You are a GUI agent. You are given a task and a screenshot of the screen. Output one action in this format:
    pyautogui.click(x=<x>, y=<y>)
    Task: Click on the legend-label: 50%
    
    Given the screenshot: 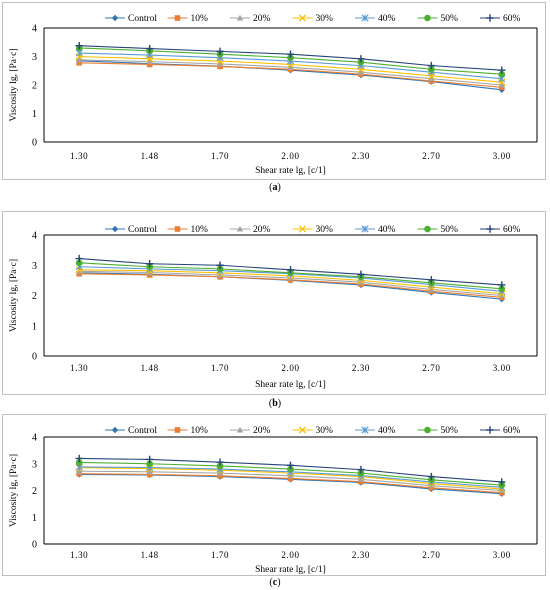 What is the action you would take?
    pyautogui.click(x=450, y=19)
    